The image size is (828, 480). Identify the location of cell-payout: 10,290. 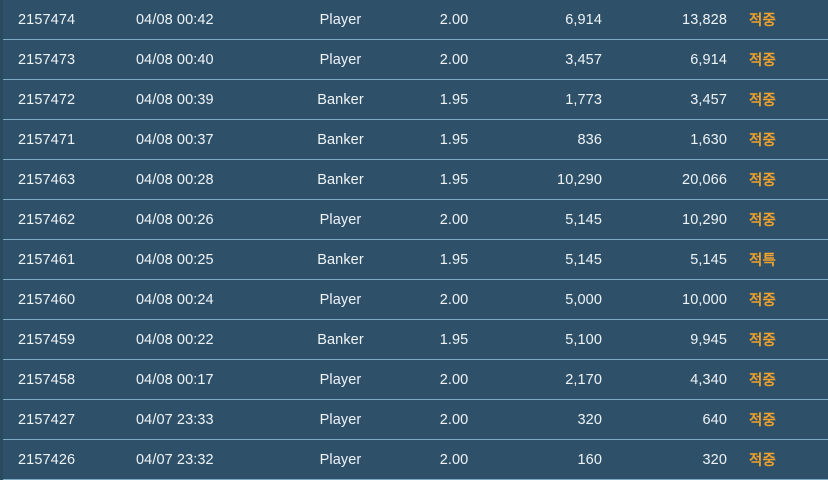
(704, 219).